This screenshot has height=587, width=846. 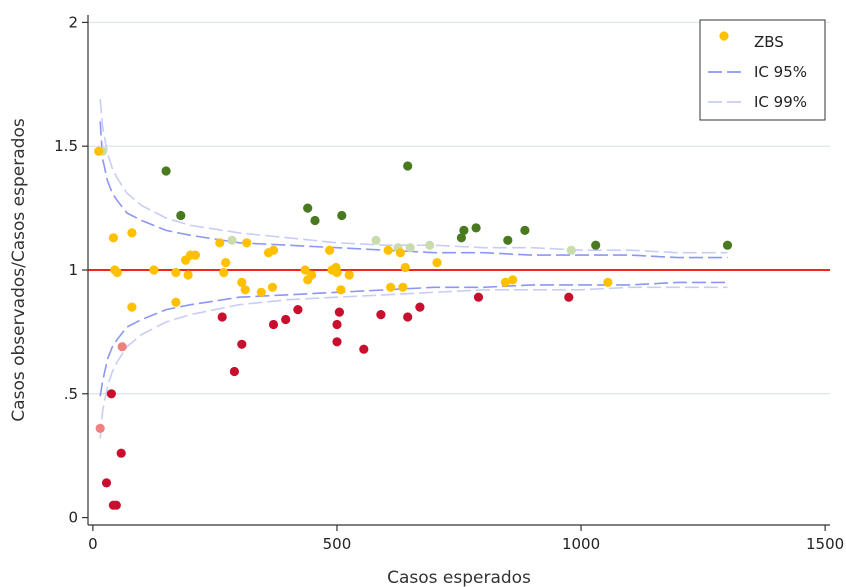 What do you see at coordinates (337, 544) in the screenshot?
I see `x-tick-label-1: 500` at bounding box center [337, 544].